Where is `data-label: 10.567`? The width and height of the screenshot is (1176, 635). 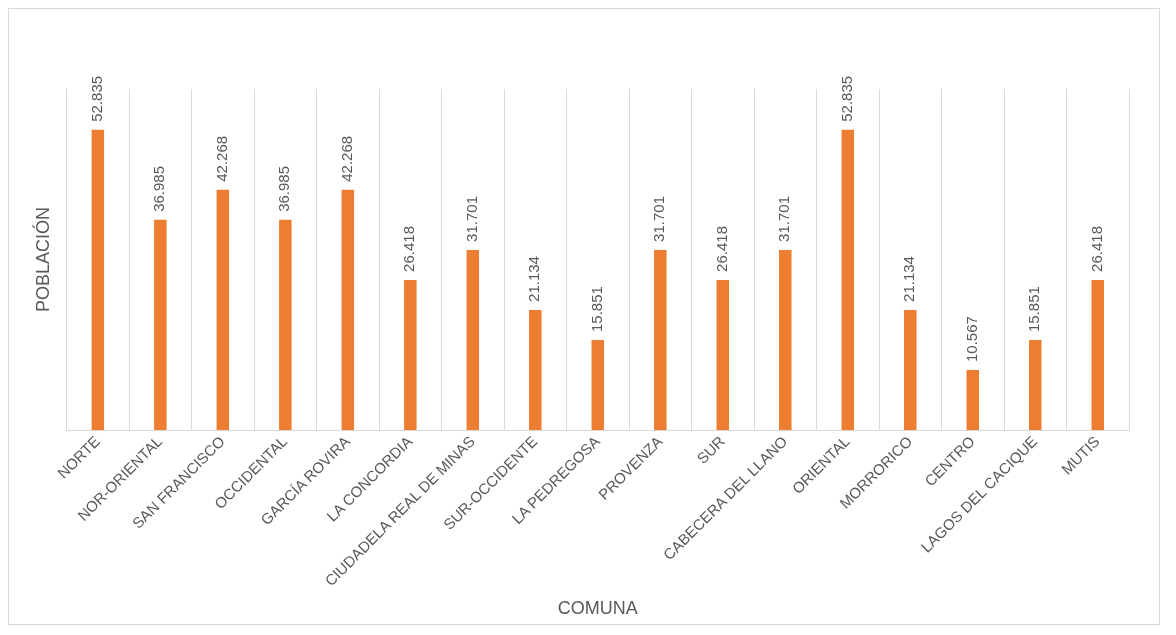
data-label: 10.567 is located at coordinates (971, 339).